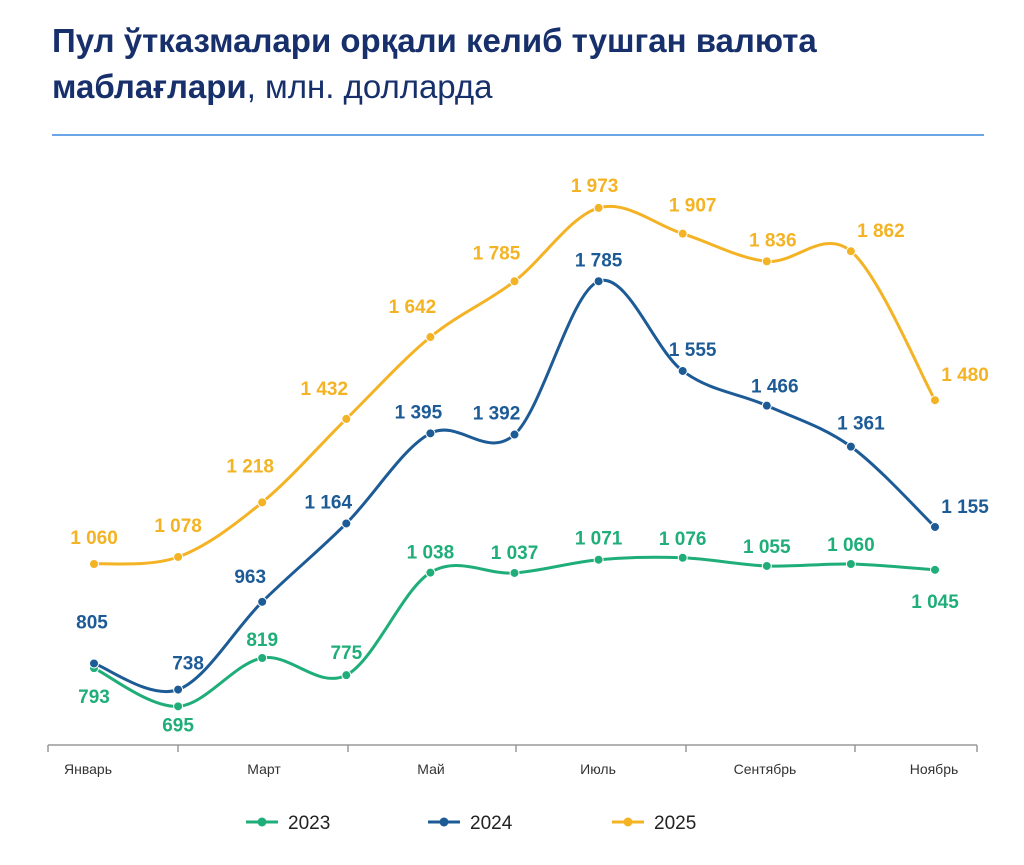 This screenshot has height=865, width=1024. I want to click on legend-label: 2023, so click(309, 823).